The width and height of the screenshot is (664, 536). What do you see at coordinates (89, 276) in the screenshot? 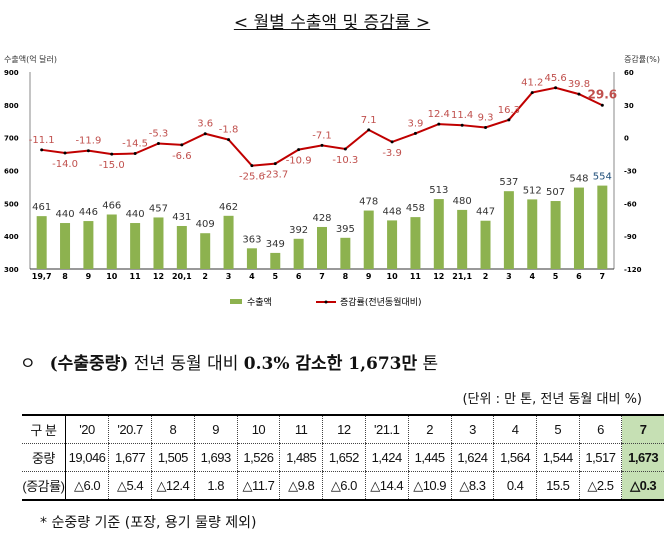
I see `x-tick: 9` at bounding box center [89, 276].